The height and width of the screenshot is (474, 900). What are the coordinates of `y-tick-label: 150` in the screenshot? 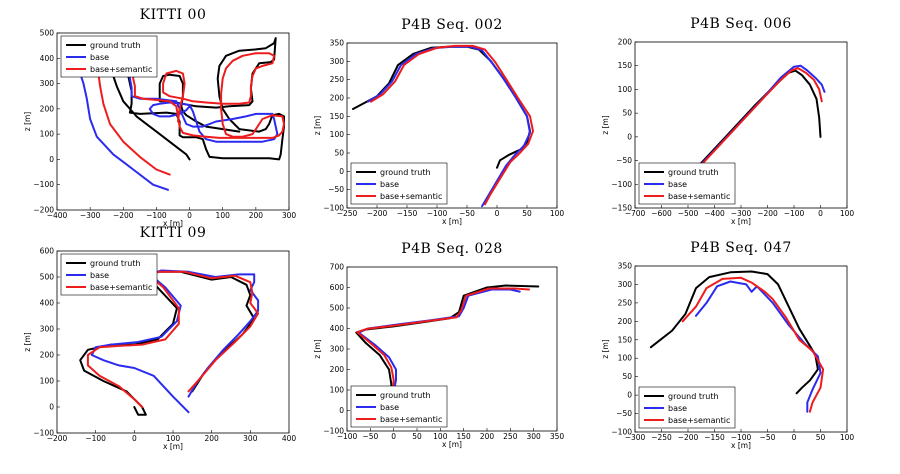 It's located at (625, 339).